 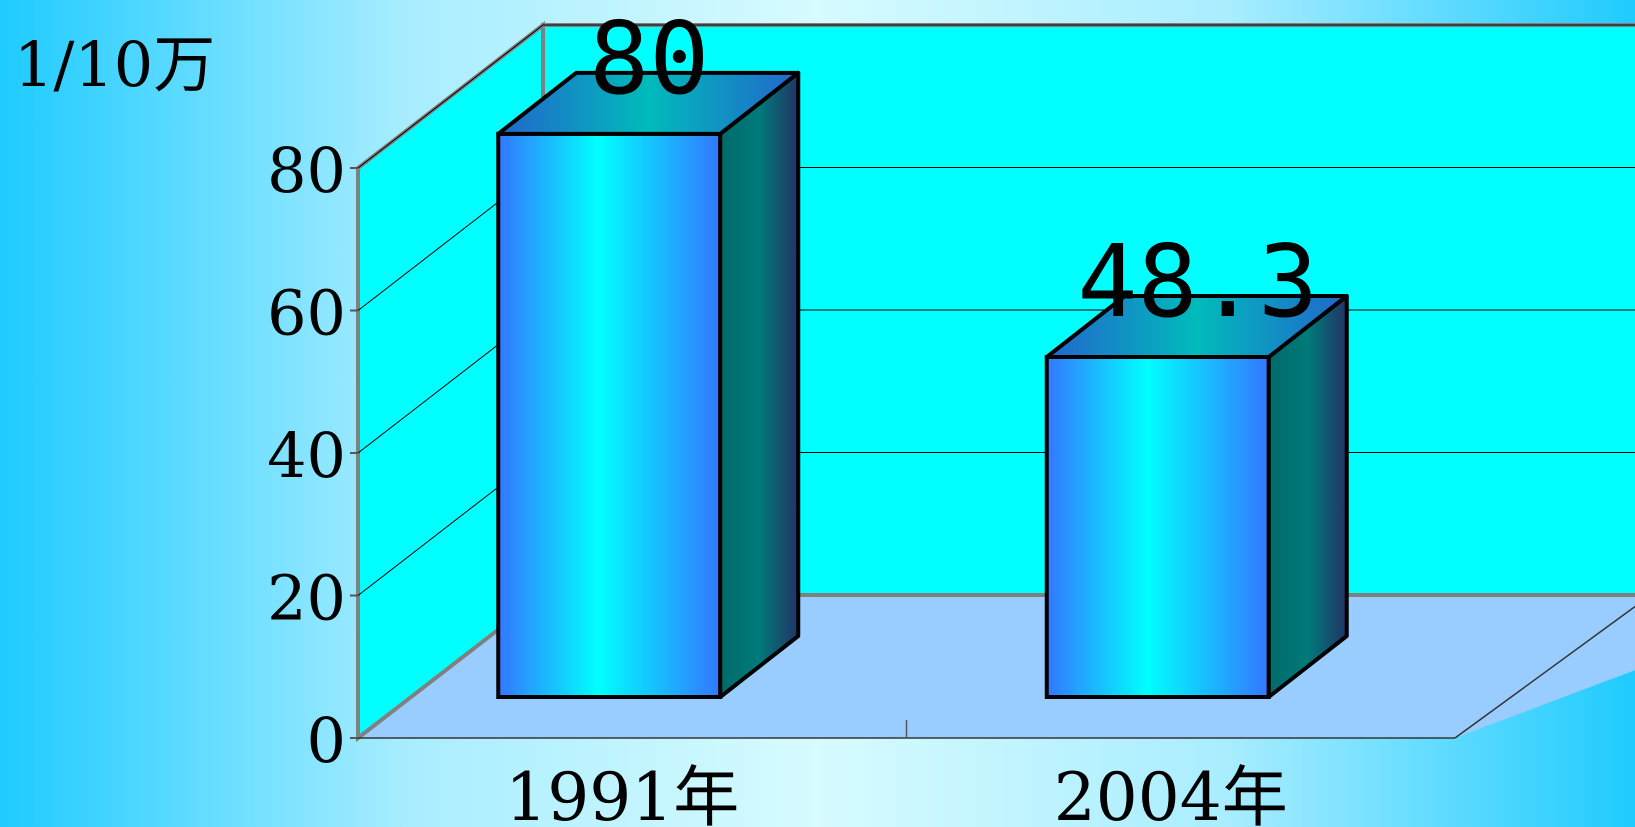 I want to click on x-tick-label: 2004年, so click(x=1171, y=793).